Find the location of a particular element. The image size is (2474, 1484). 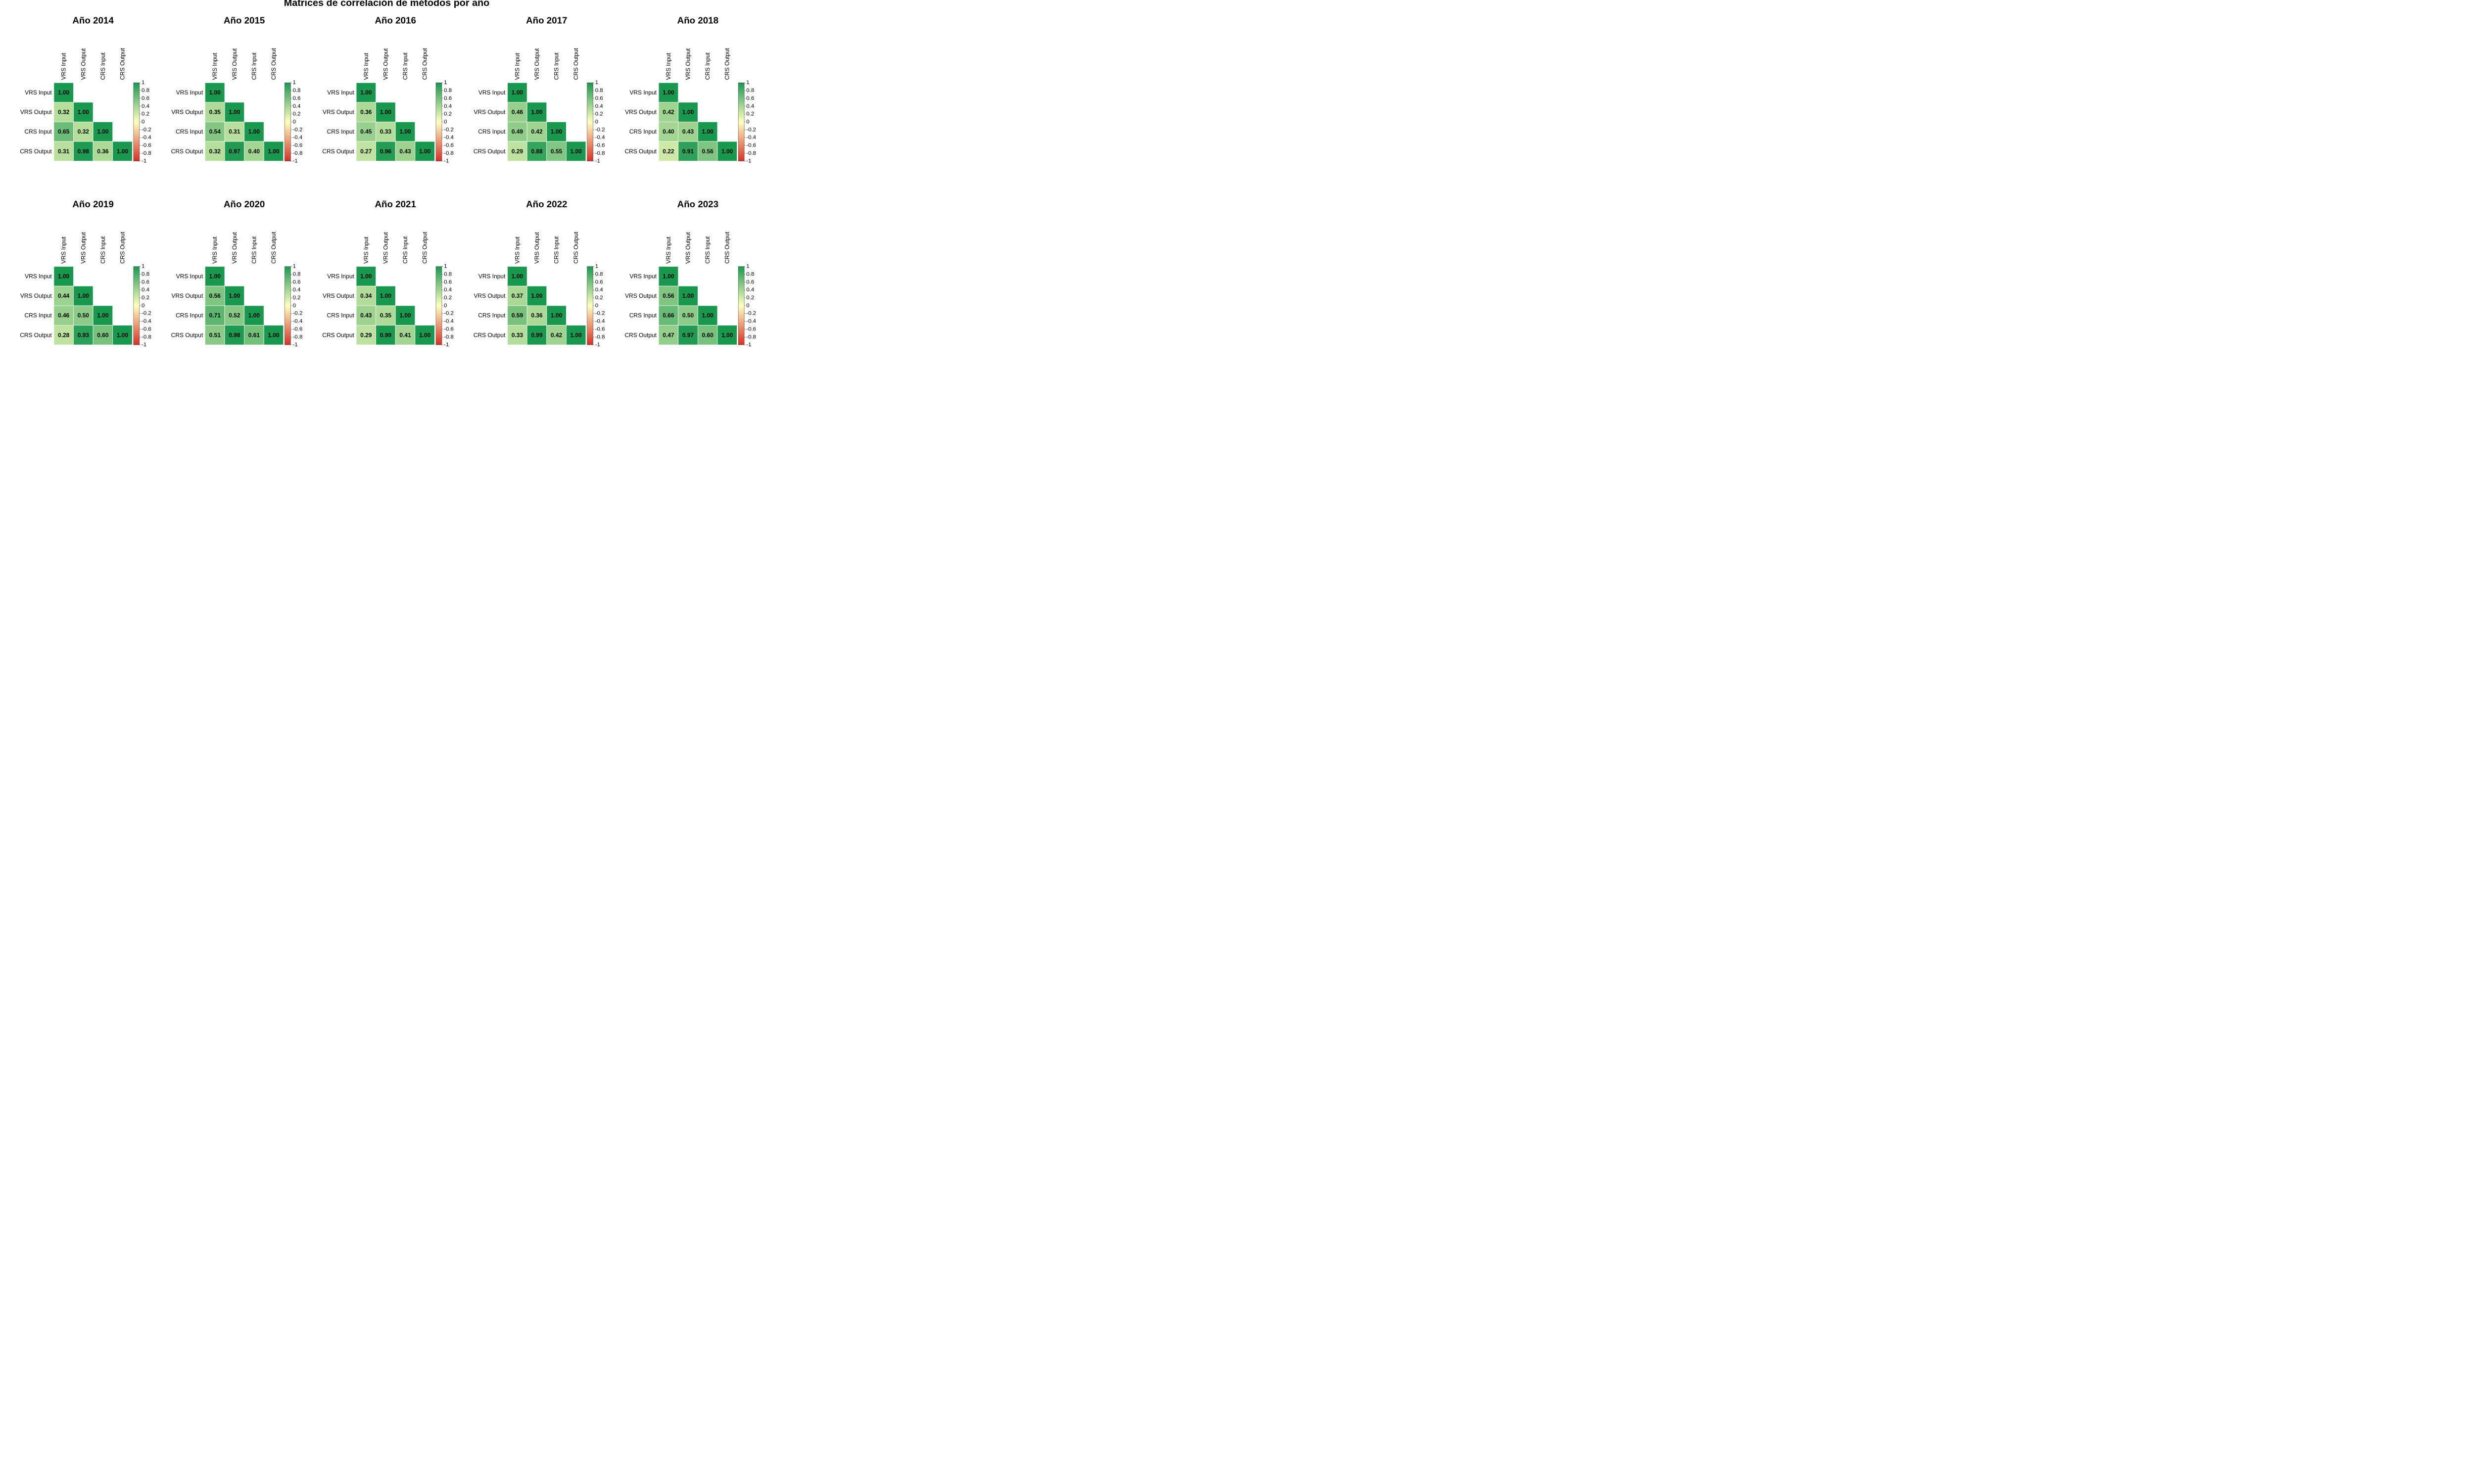

cell-value-label: 0.40 is located at coordinates (668, 131).